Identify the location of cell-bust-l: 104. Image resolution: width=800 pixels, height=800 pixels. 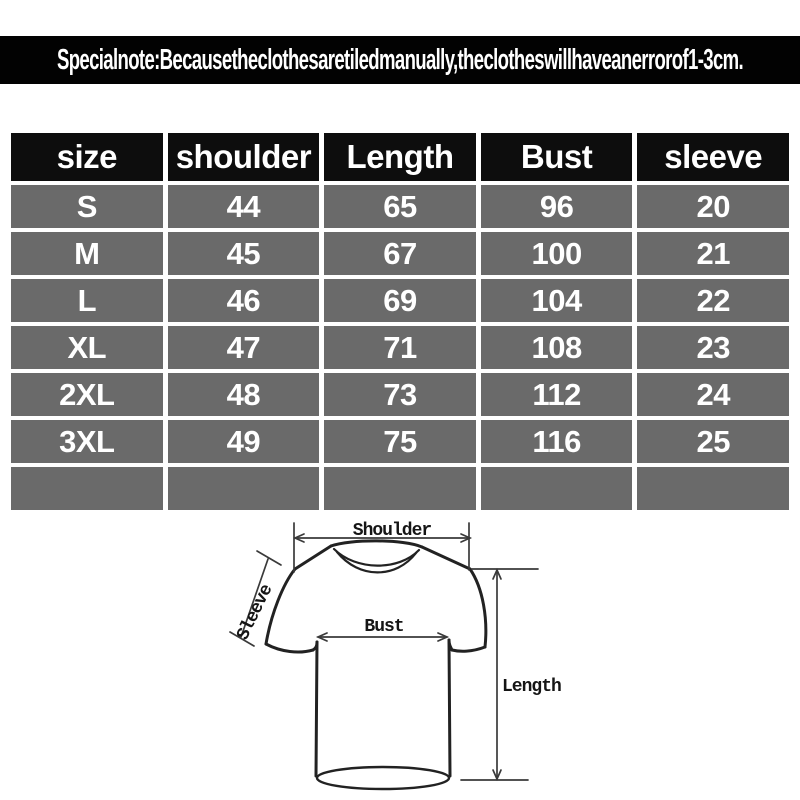
(556, 300).